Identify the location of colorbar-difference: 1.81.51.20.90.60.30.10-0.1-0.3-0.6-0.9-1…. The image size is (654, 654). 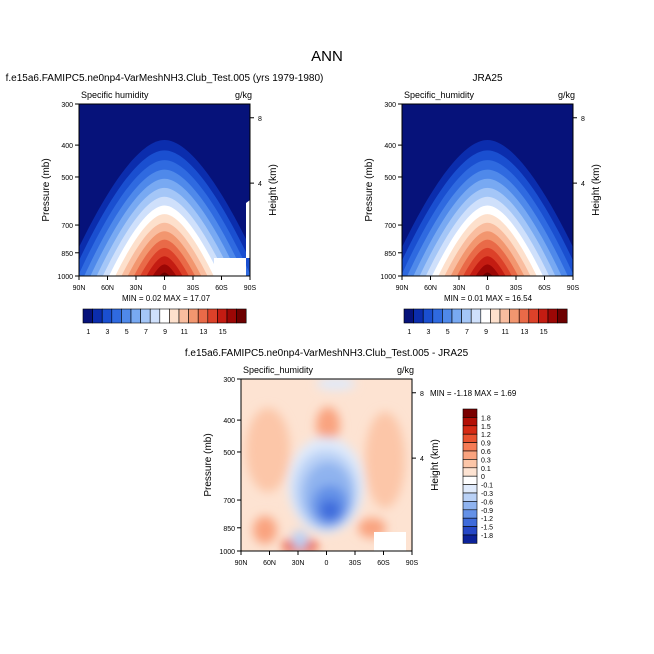
(477, 476).